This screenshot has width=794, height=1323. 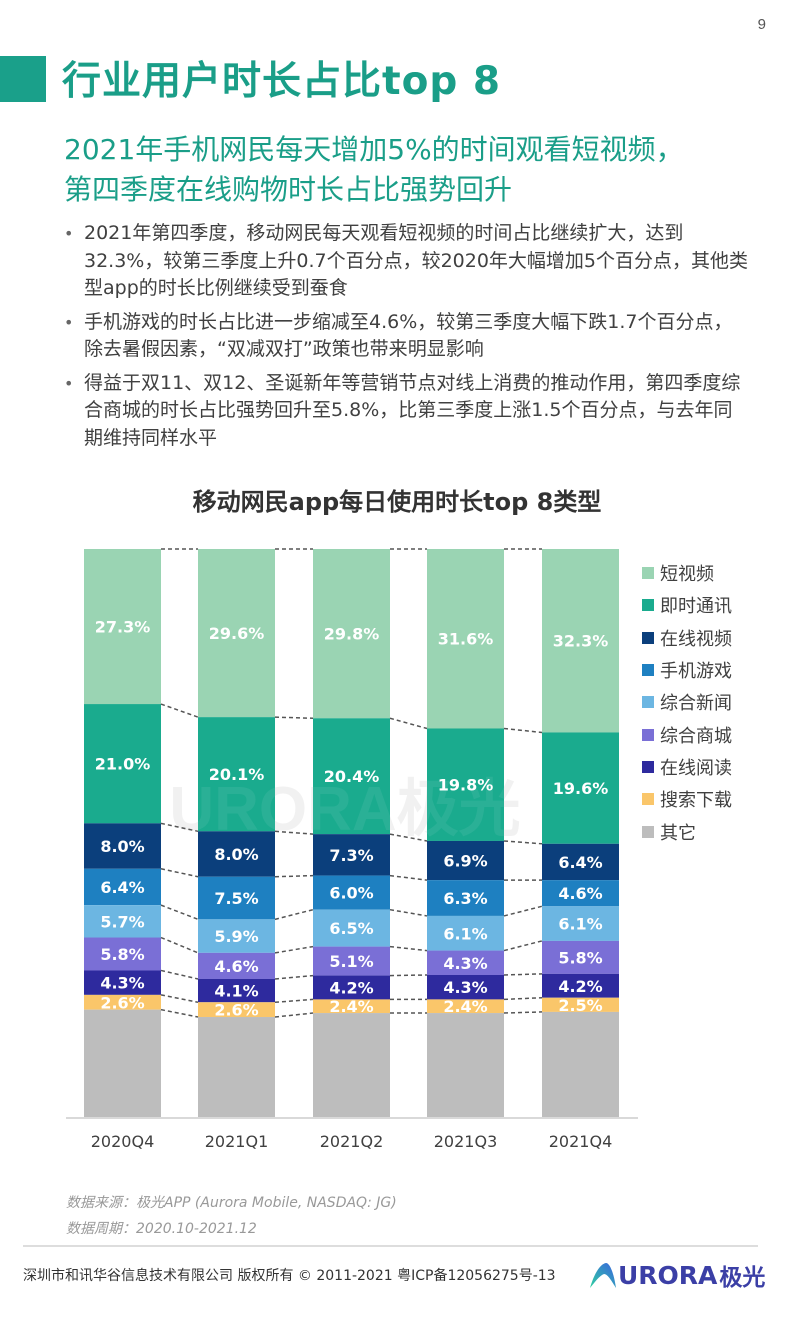 I want to click on legend-label: 综合新闻, so click(x=696, y=704).